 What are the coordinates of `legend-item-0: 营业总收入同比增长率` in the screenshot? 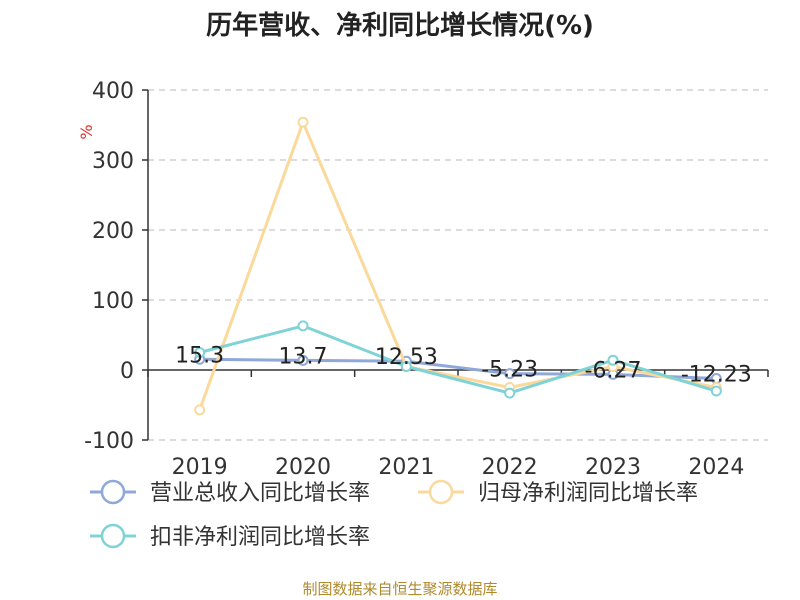 It's located at (230, 492).